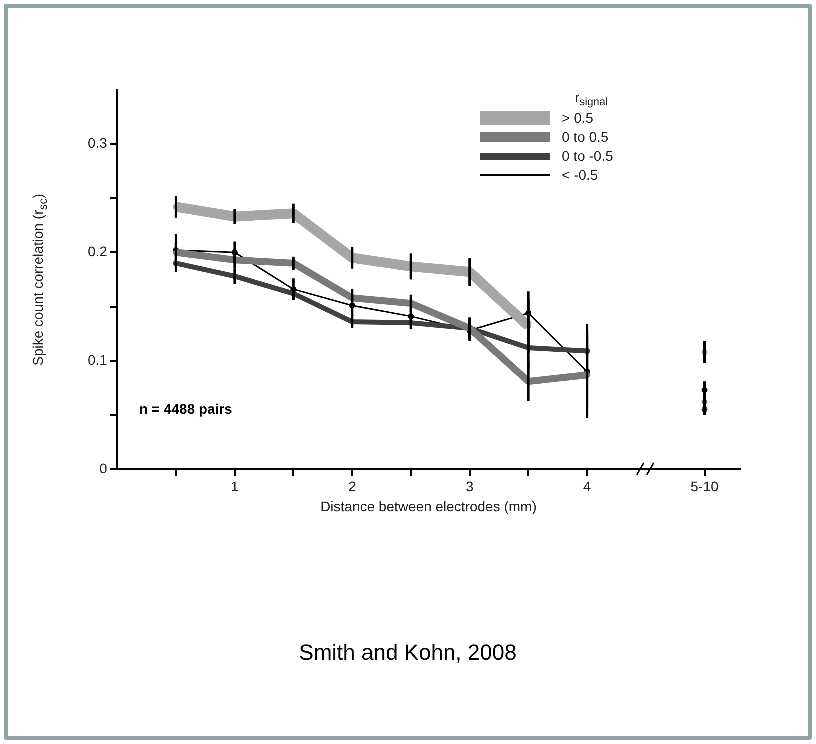  I want to click on y-tick-label: 0.2, so click(98, 251).